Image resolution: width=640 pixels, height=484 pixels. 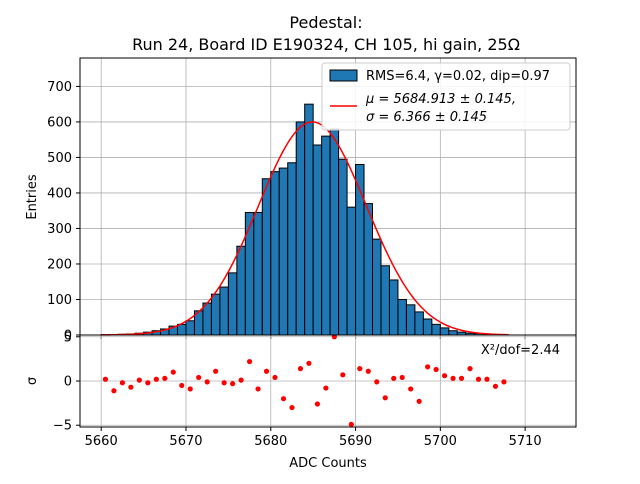 I want to click on legend-fit-label-line-2: σ = 6.366 ± 0.145, so click(x=426, y=117).